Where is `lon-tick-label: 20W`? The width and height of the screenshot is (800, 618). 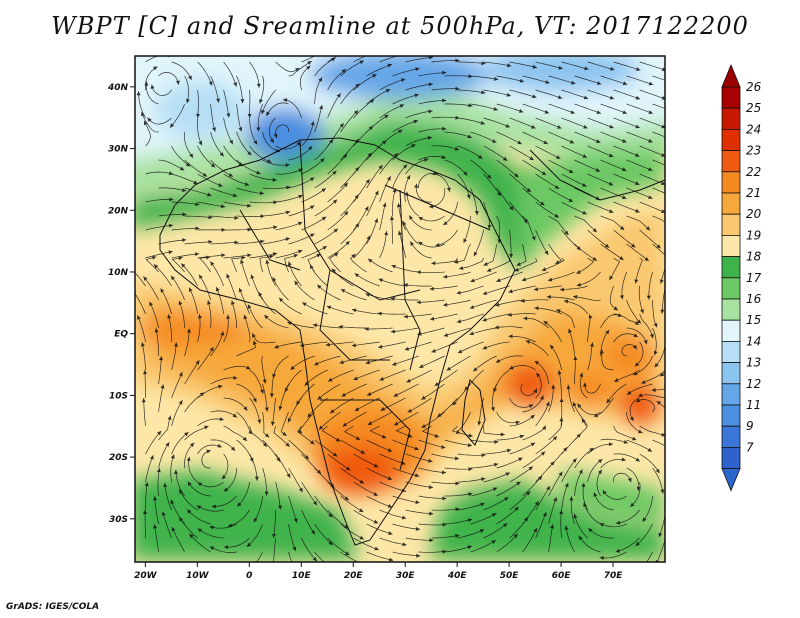
lon-tick-label: 20W is located at coordinates (146, 576).